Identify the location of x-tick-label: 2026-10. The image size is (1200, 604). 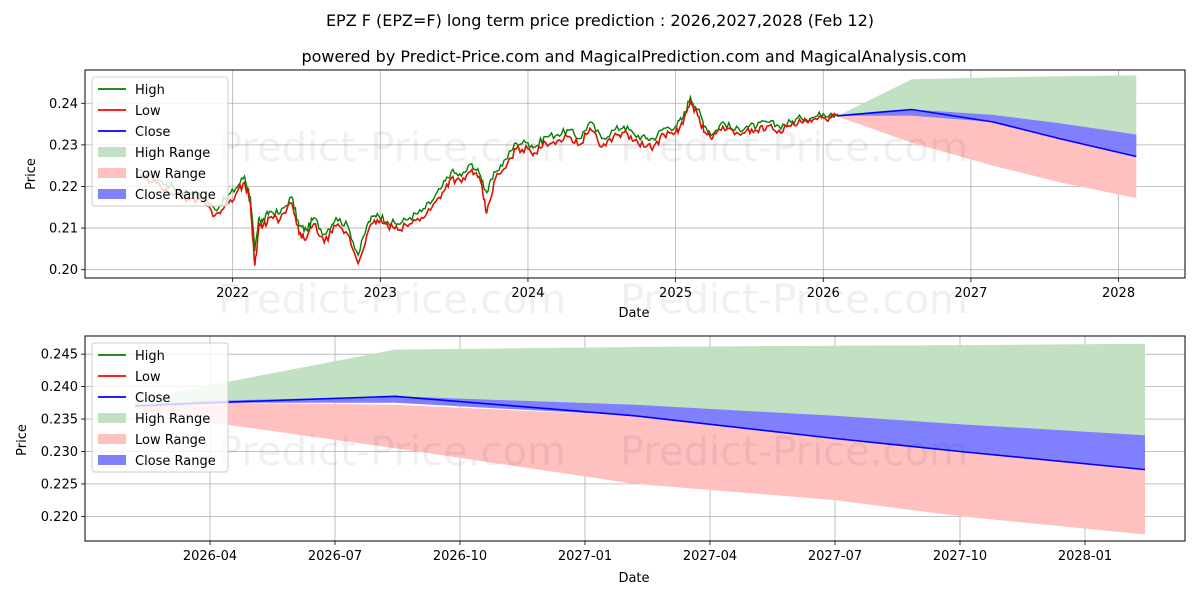
(460, 556).